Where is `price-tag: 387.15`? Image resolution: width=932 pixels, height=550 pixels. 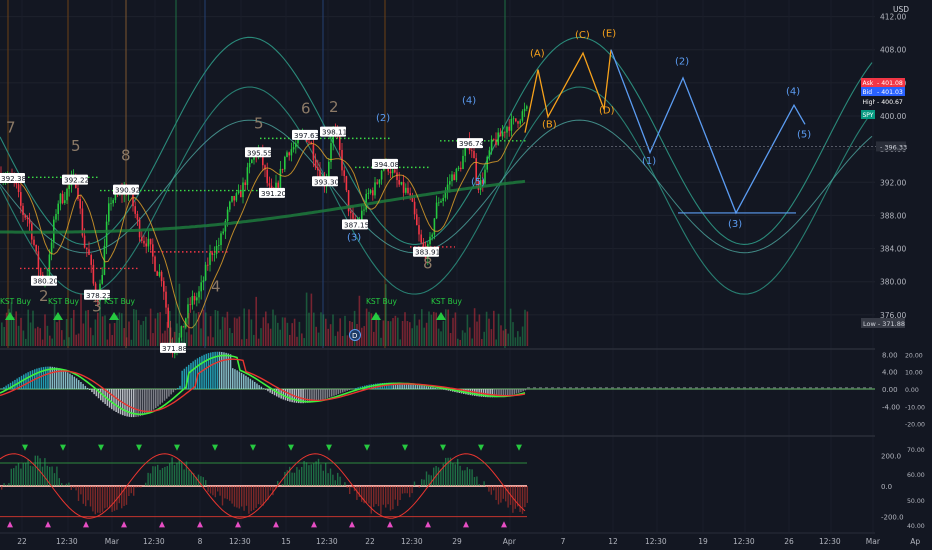
price-tag: 387.15 is located at coordinates (355, 224).